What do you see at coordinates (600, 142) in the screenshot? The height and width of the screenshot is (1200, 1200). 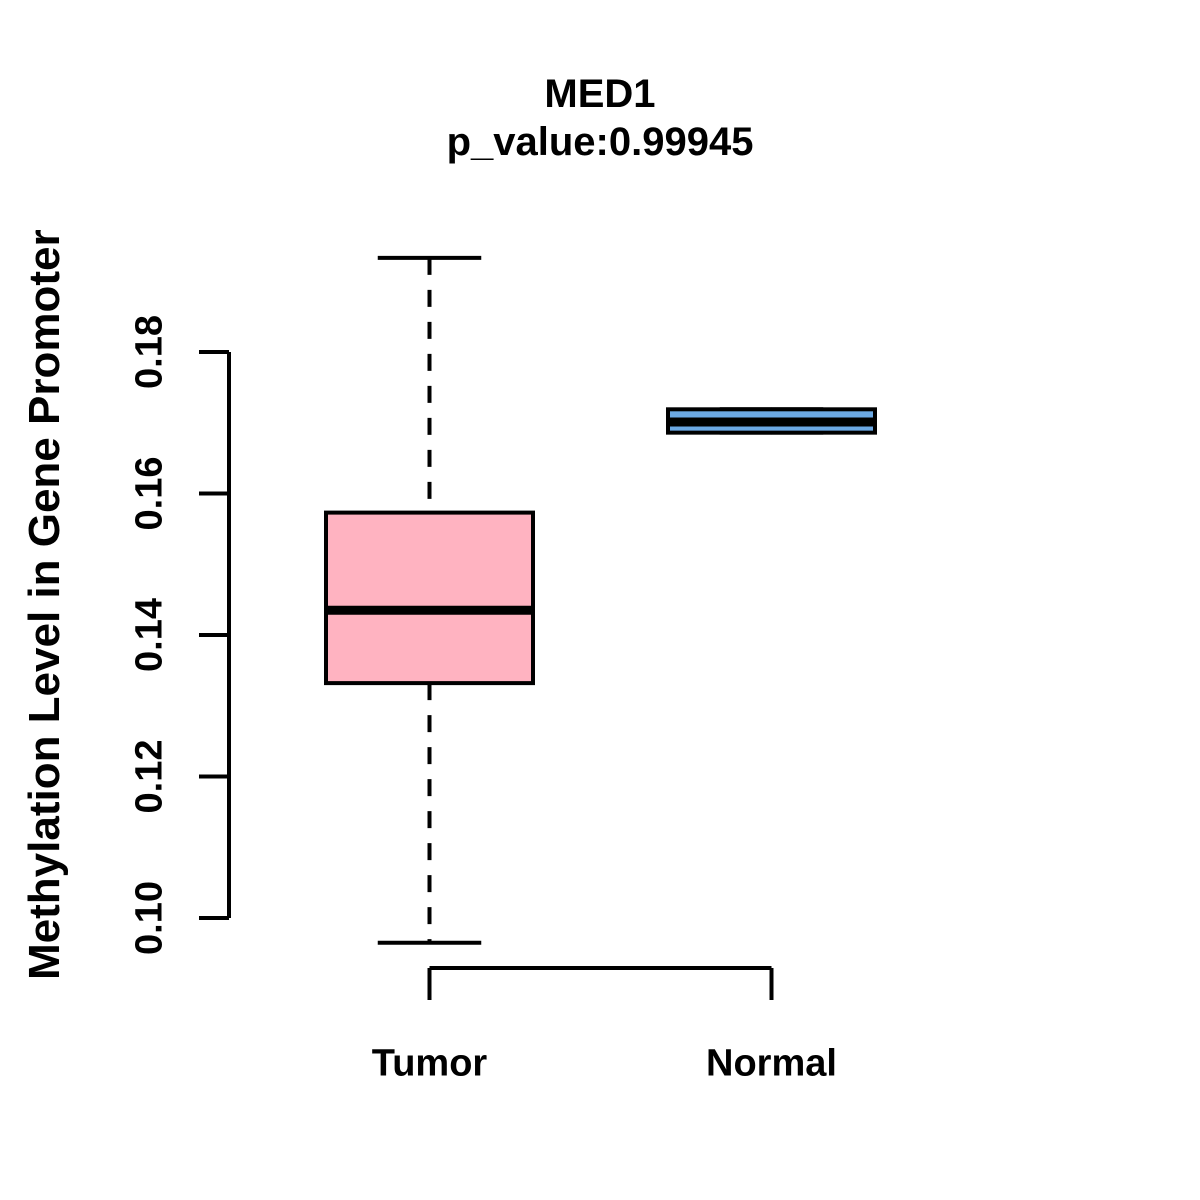 I see `chart-subtitle: p_value:0.99945` at bounding box center [600, 142].